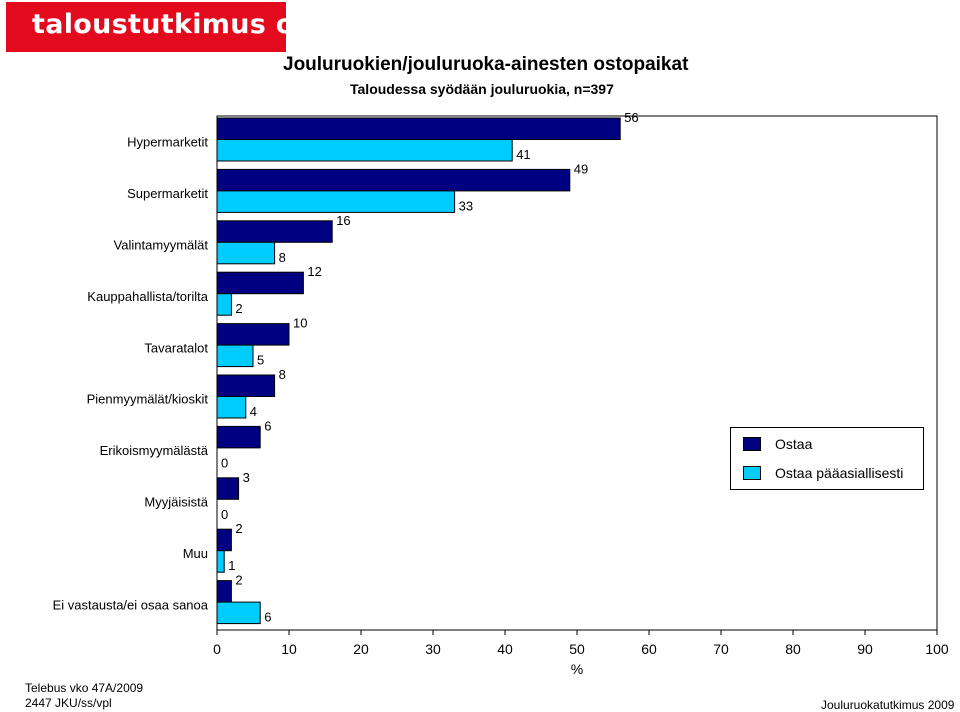  What do you see at coordinates (937, 649) in the screenshot?
I see `x-tick-label: 100` at bounding box center [937, 649].